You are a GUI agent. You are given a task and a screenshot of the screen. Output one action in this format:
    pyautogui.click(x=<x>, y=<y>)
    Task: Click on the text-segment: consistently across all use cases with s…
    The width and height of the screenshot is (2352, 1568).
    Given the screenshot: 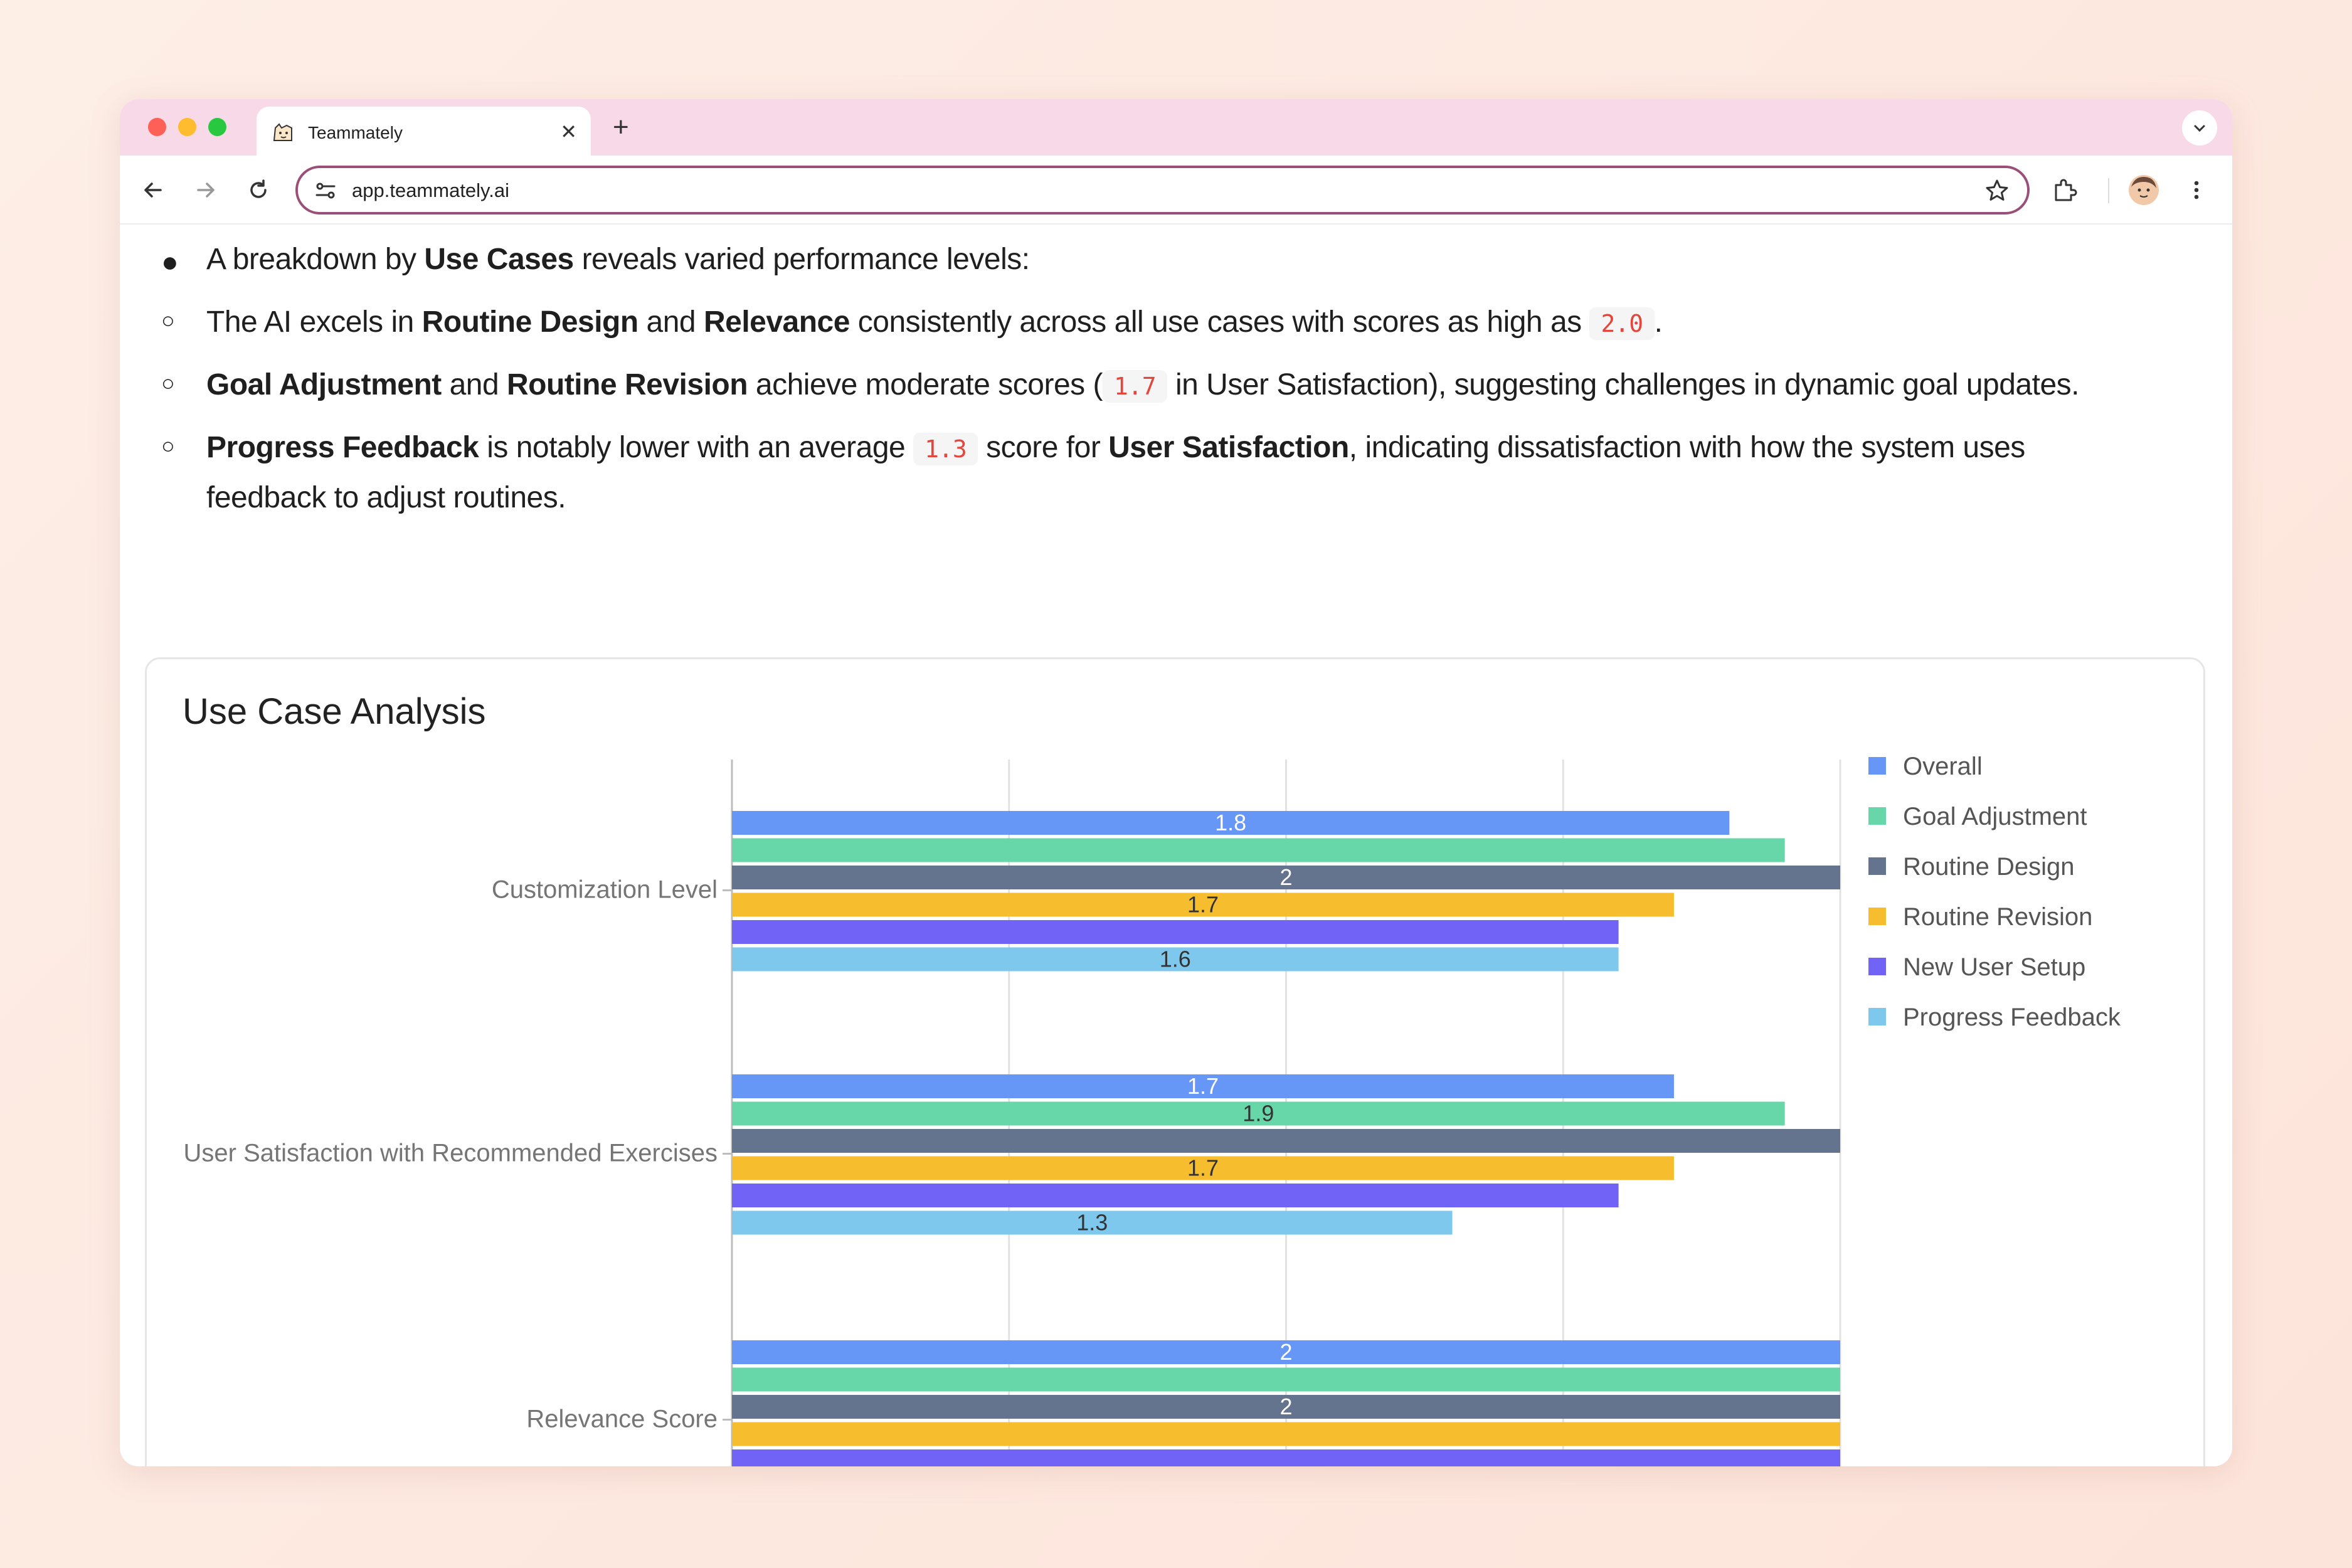 What is the action you would take?
    pyautogui.click(x=1219, y=322)
    